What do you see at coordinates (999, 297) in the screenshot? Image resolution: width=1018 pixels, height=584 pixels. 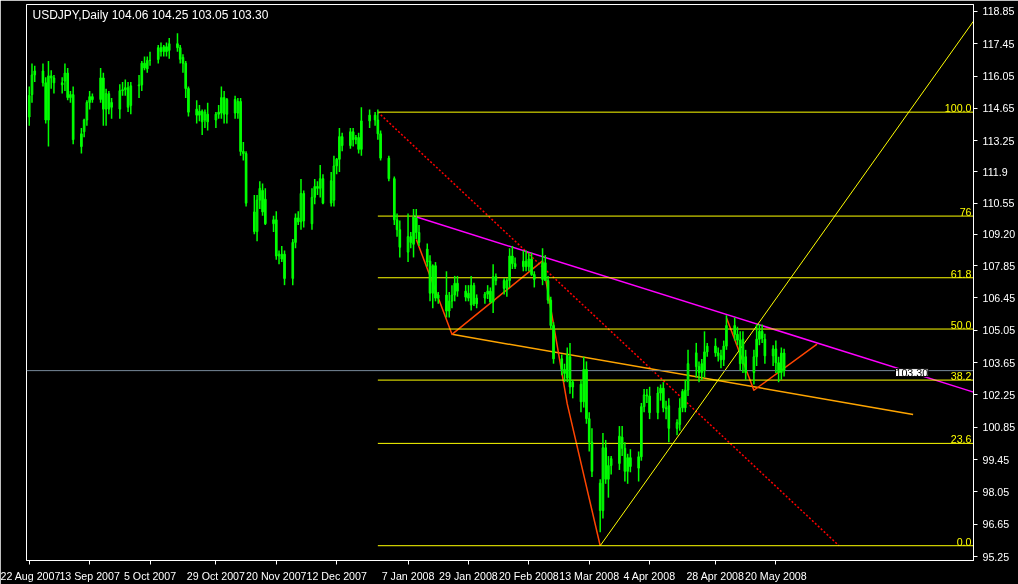 I see `y-tick-label: 106.45` at bounding box center [999, 297].